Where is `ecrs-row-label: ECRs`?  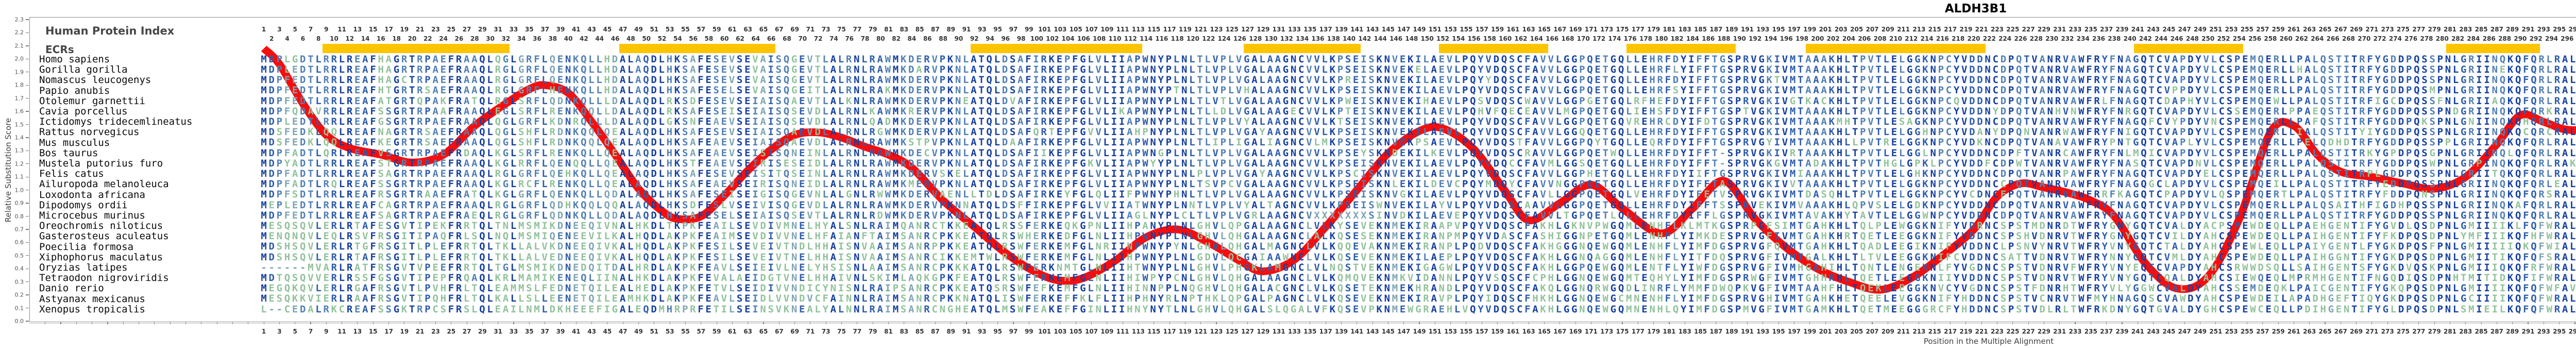
ecrs-row-label: ECRs is located at coordinates (59, 49).